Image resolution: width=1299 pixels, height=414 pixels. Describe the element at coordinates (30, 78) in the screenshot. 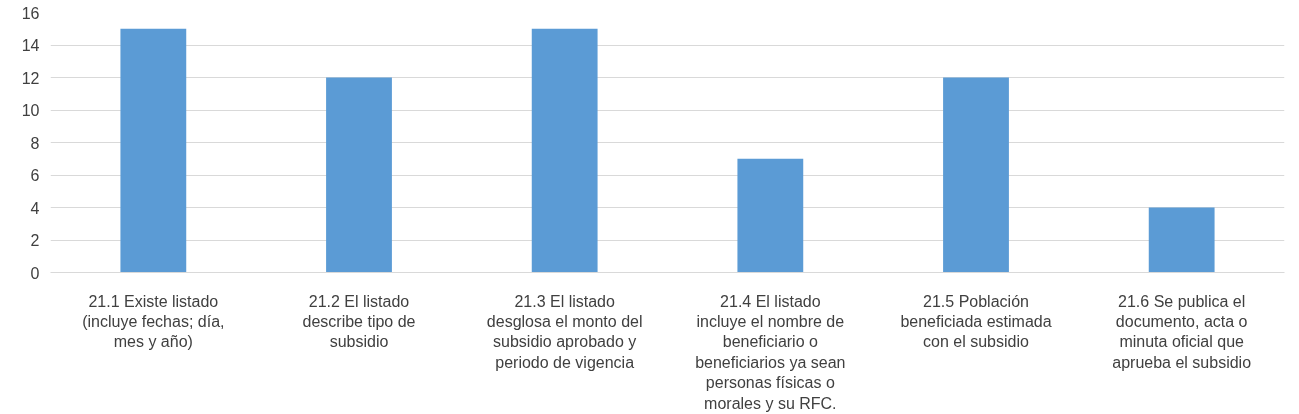

I see `y-tick-label: 12` at that location.